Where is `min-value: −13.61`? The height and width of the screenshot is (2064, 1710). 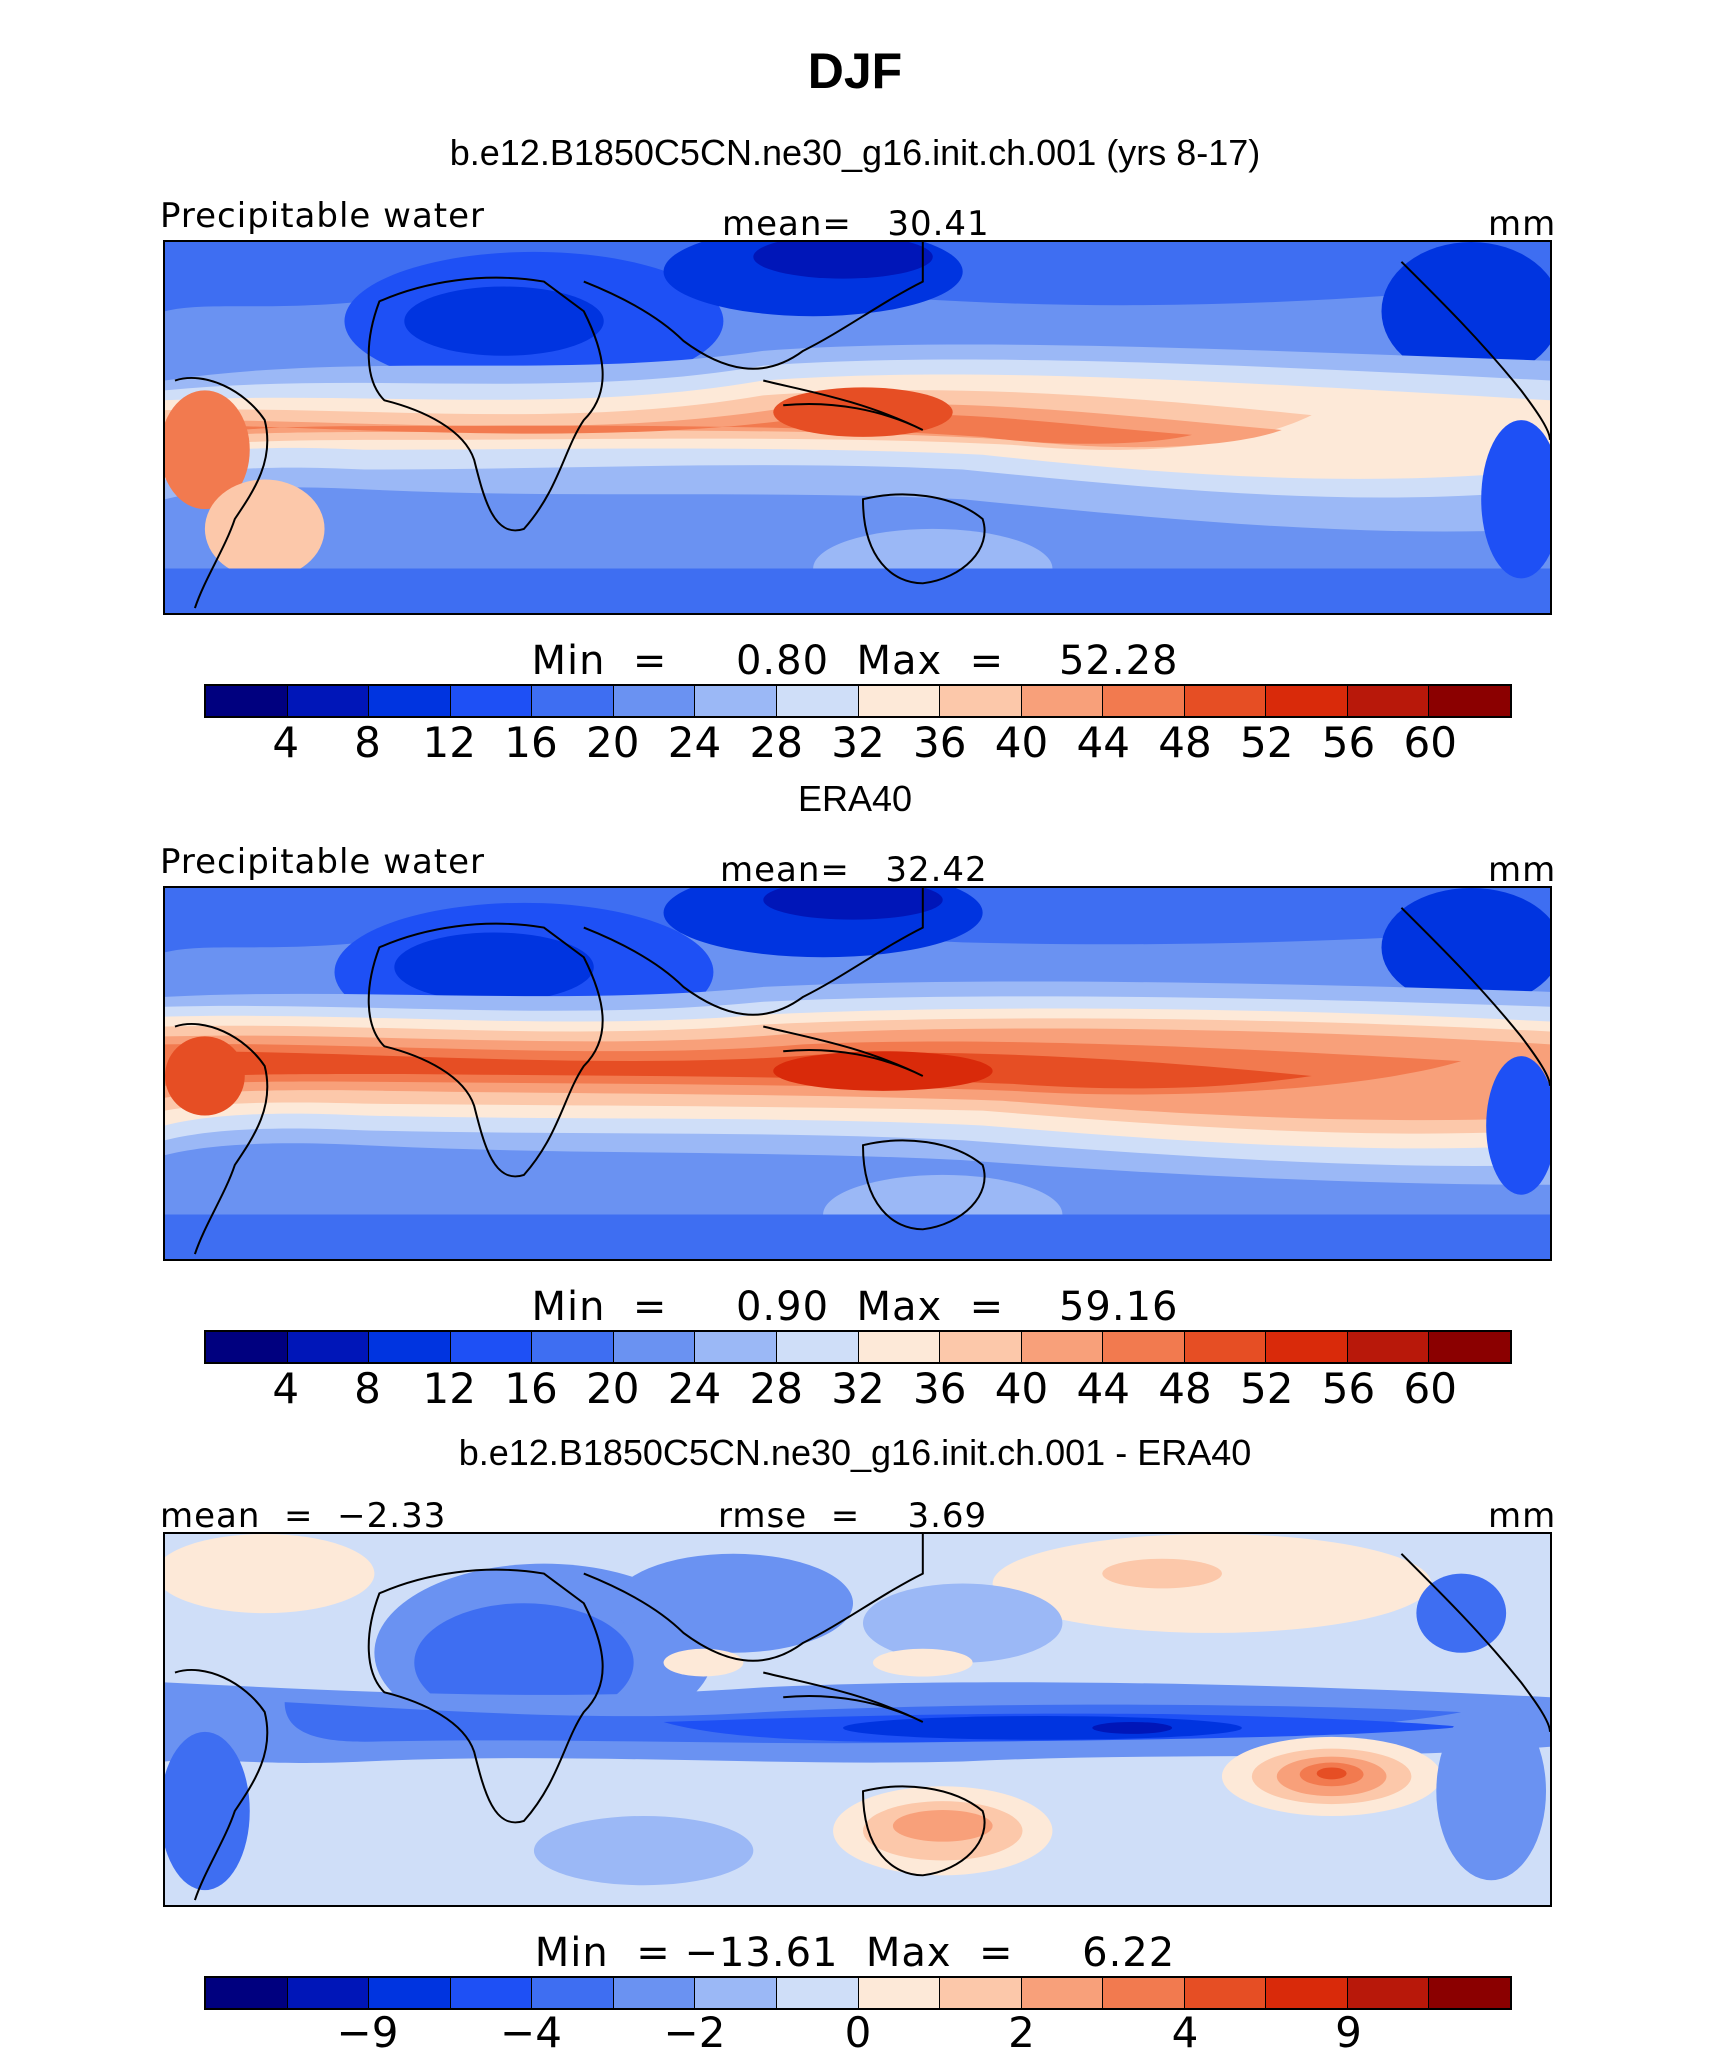 min-value: −13.61 is located at coordinates (761, 1953).